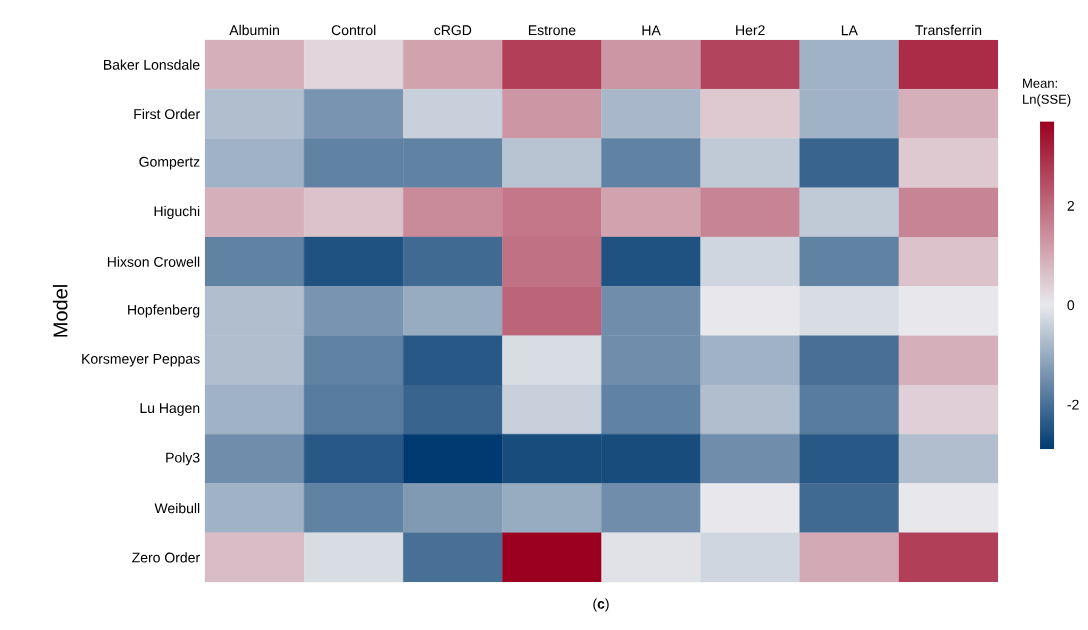 The image size is (1088, 630). Describe the element at coordinates (948, 30) in the screenshot. I see `x-tick-label: Transferrin` at that location.